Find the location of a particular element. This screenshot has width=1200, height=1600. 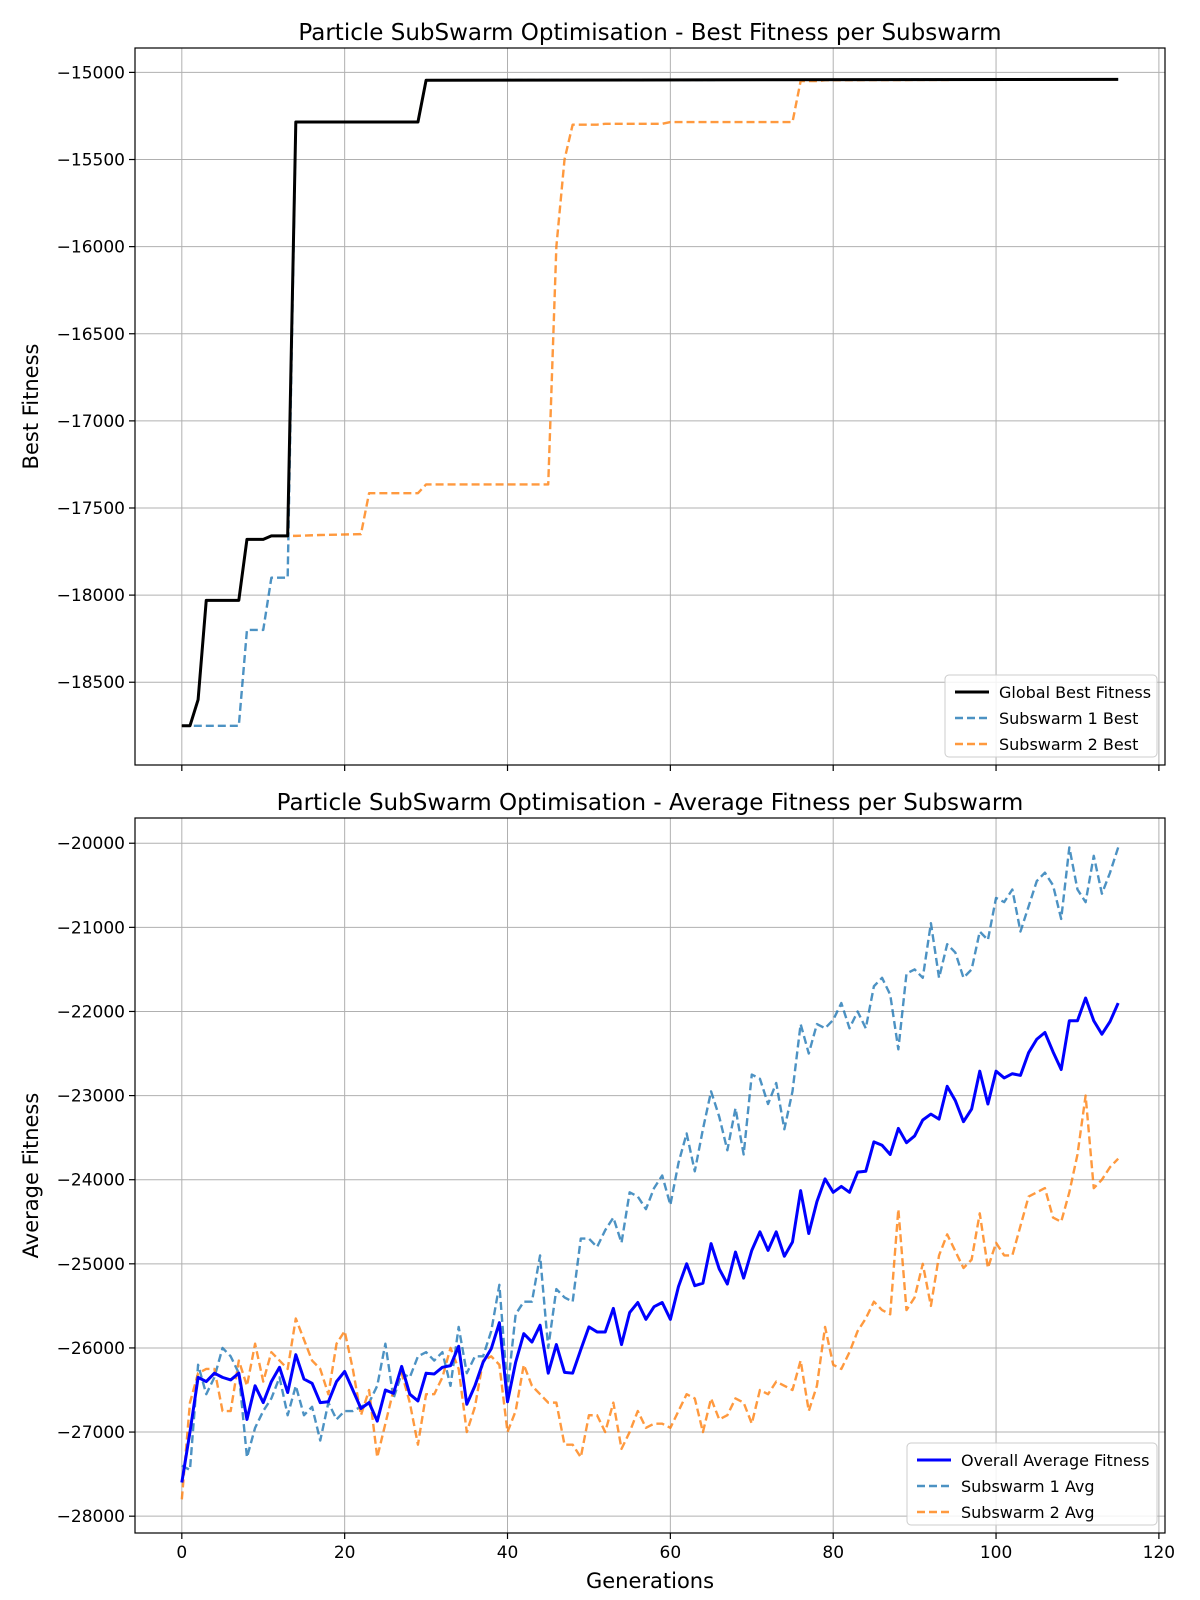

x-tick-label: 120 is located at coordinates (1159, 1553).